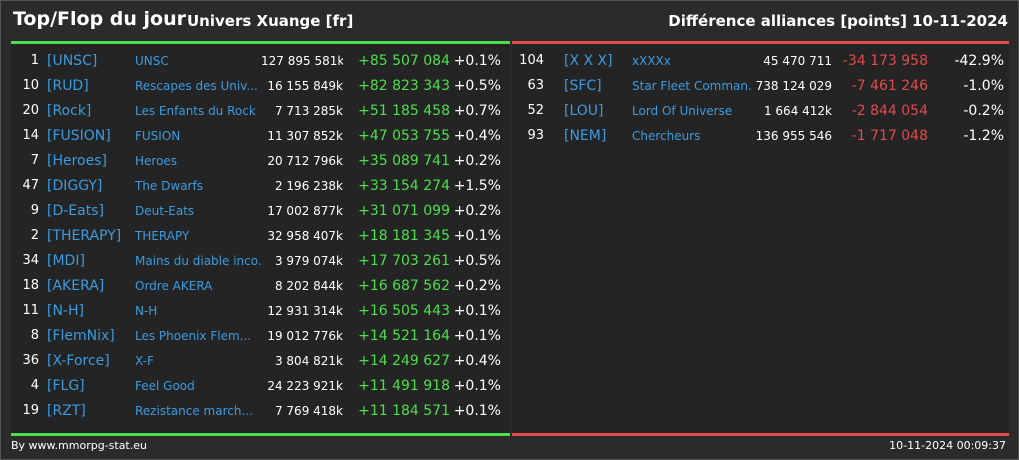  What do you see at coordinates (535, 110) in the screenshot?
I see `alliance-rank: 52` at bounding box center [535, 110].